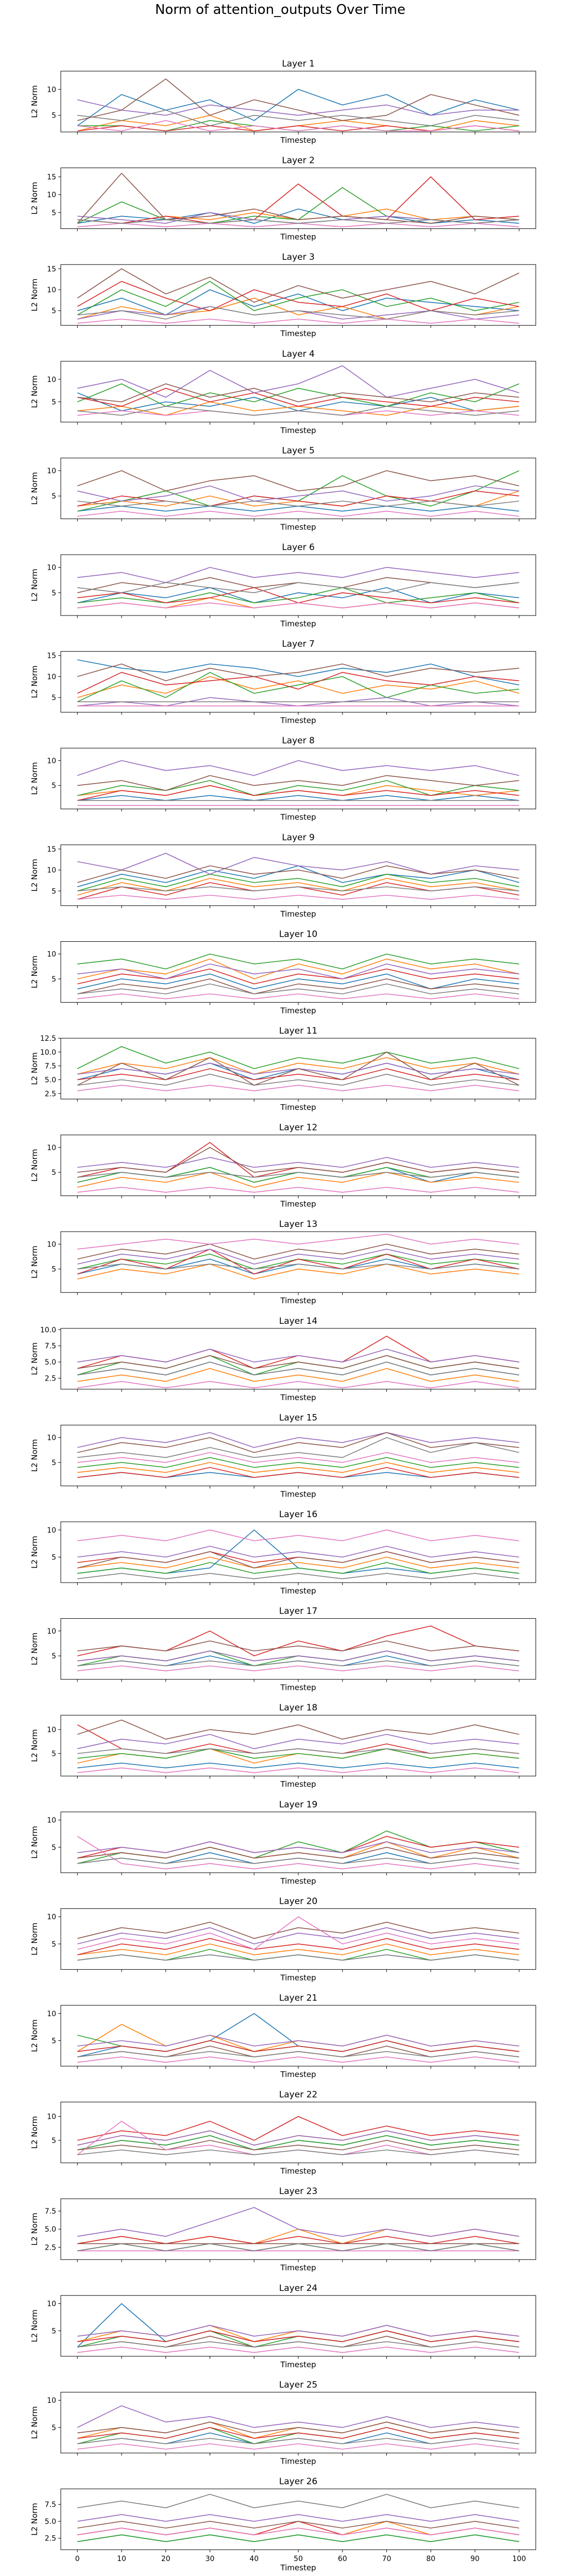 The image size is (561, 2576). Describe the element at coordinates (298, 1031) in the screenshot. I see `panel-title: Layer 11` at that location.